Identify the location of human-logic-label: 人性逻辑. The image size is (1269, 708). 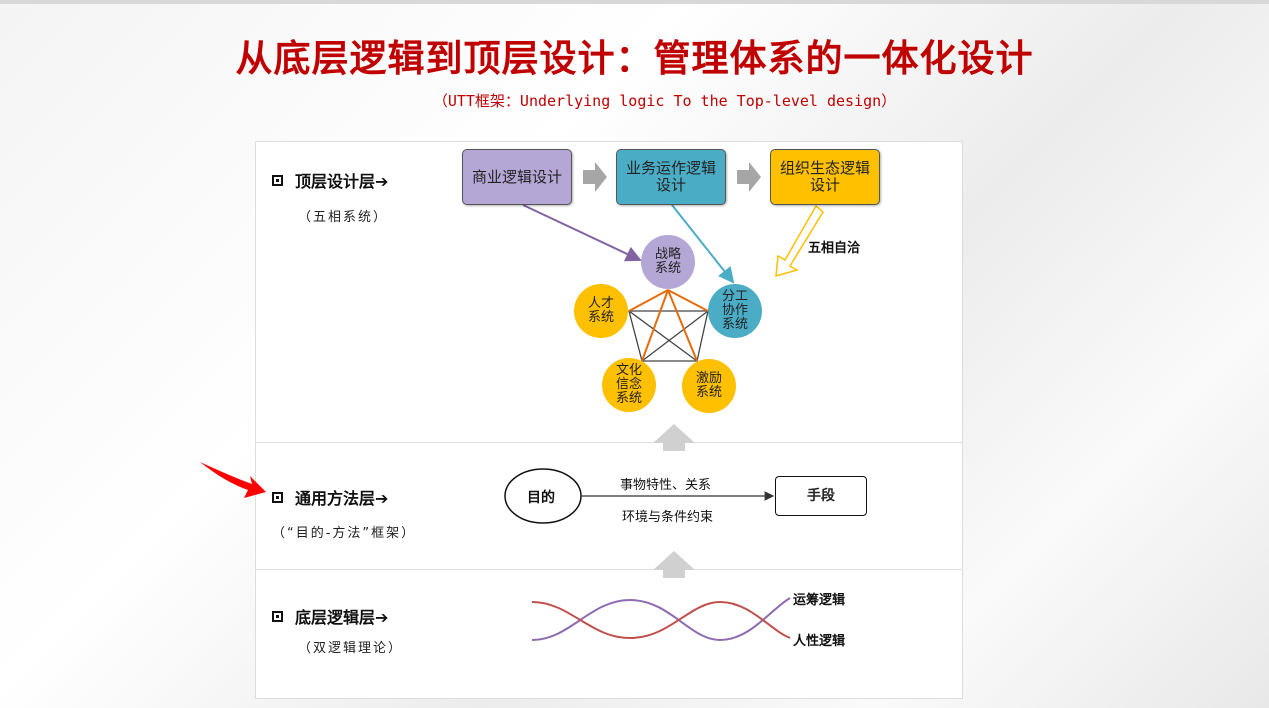
(819, 641).